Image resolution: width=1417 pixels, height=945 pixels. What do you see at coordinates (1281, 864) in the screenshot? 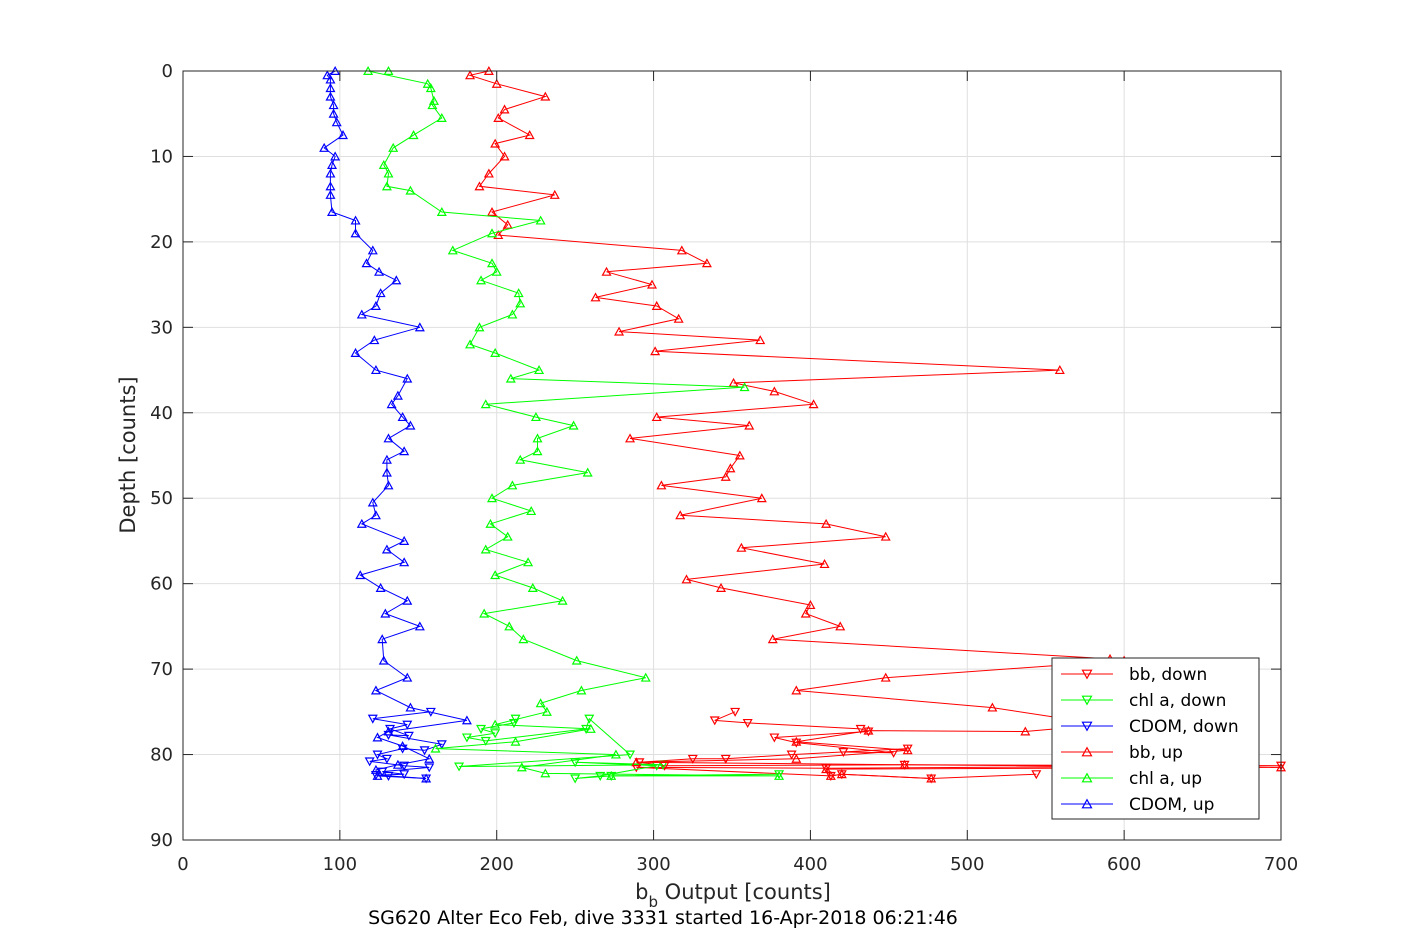
I see `x-tick-label: 700` at bounding box center [1281, 864].